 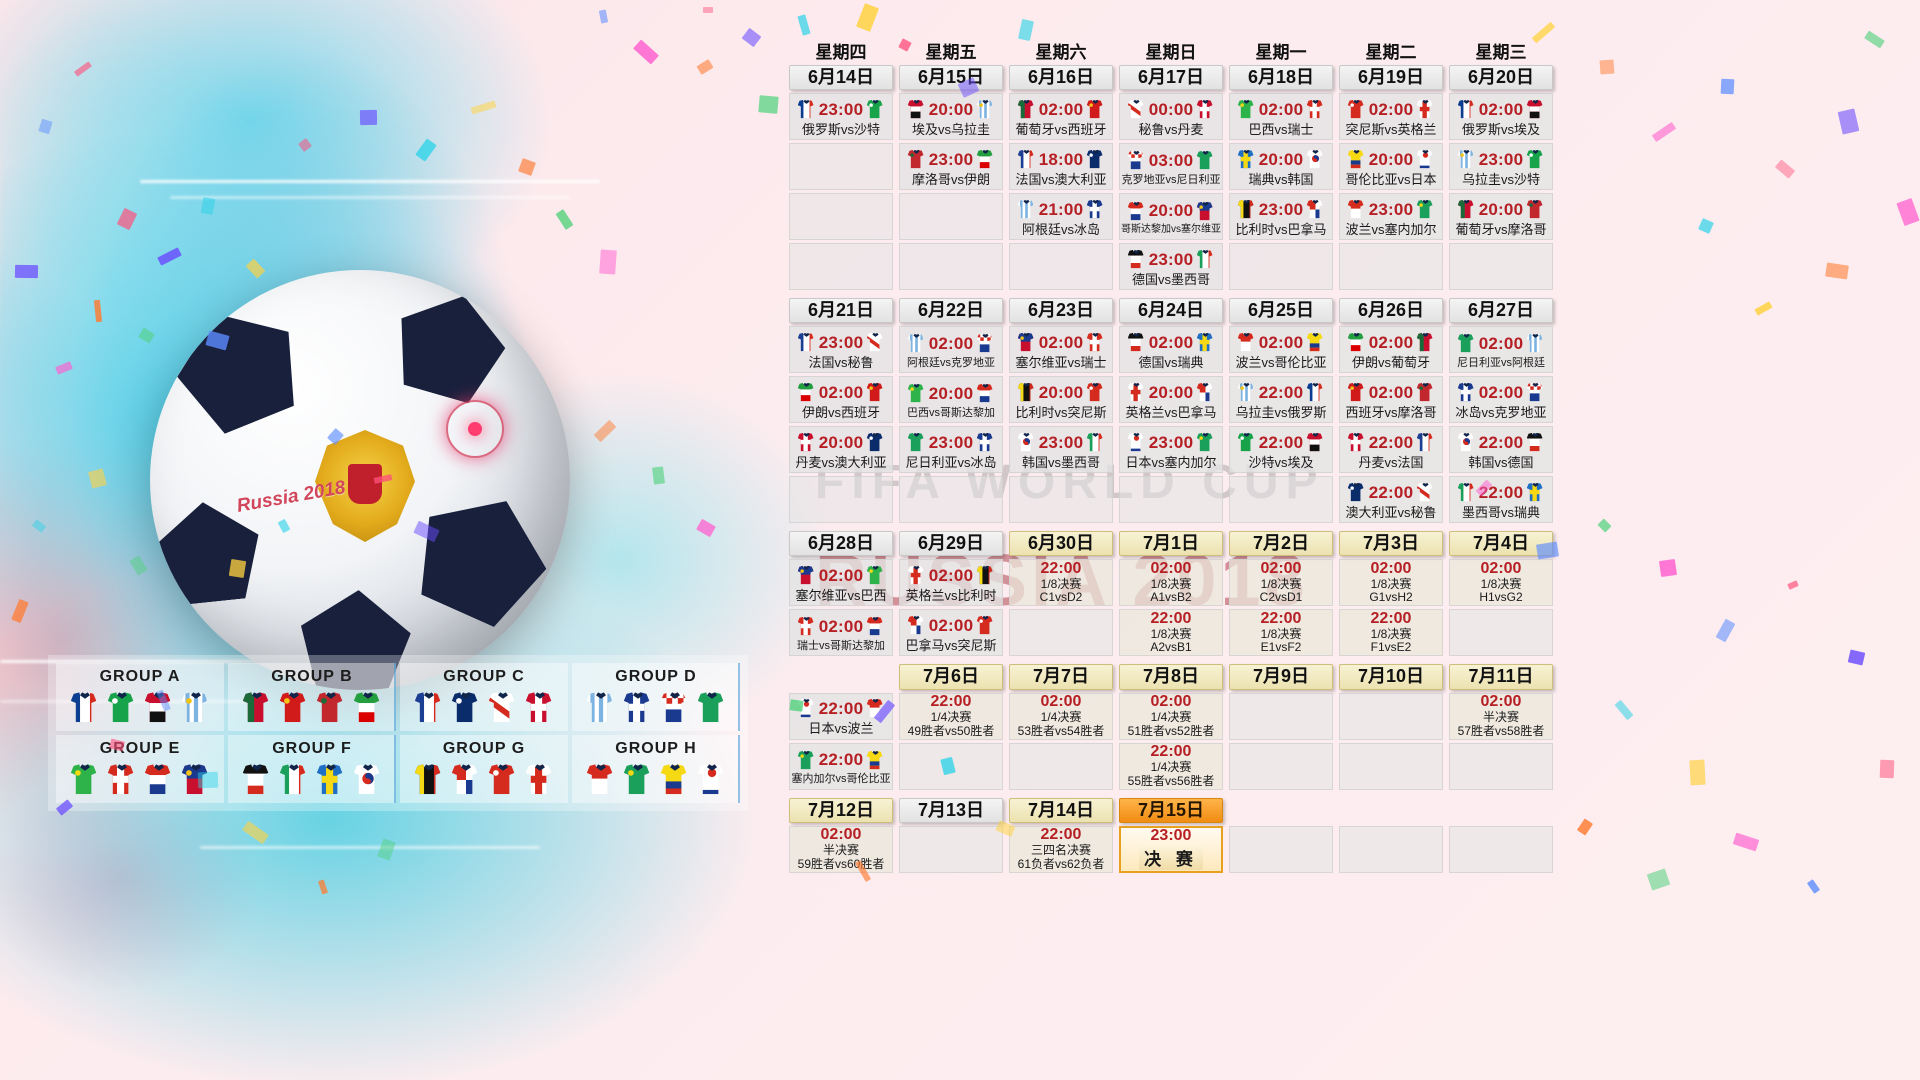 I want to click on group-match-cell: 02:00 英格兰vs比利时, so click(x=951, y=583).